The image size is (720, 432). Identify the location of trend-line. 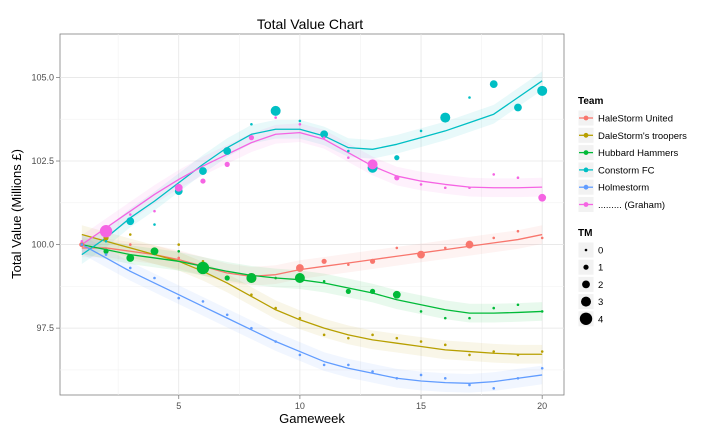
(312, 278).